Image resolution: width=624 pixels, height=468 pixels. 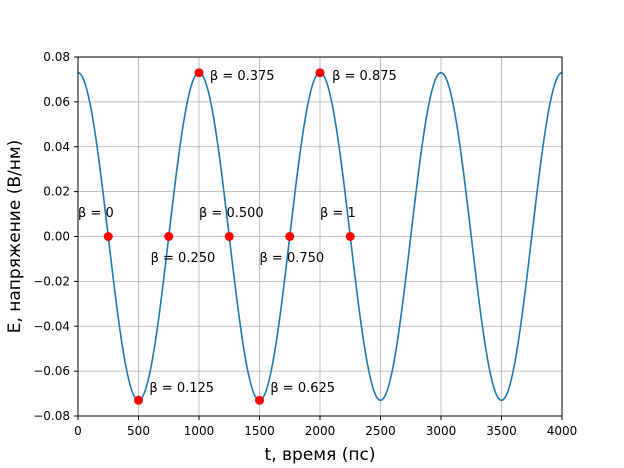 I want to click on y-tick-label: 0.02, so click(x=56, y=192).